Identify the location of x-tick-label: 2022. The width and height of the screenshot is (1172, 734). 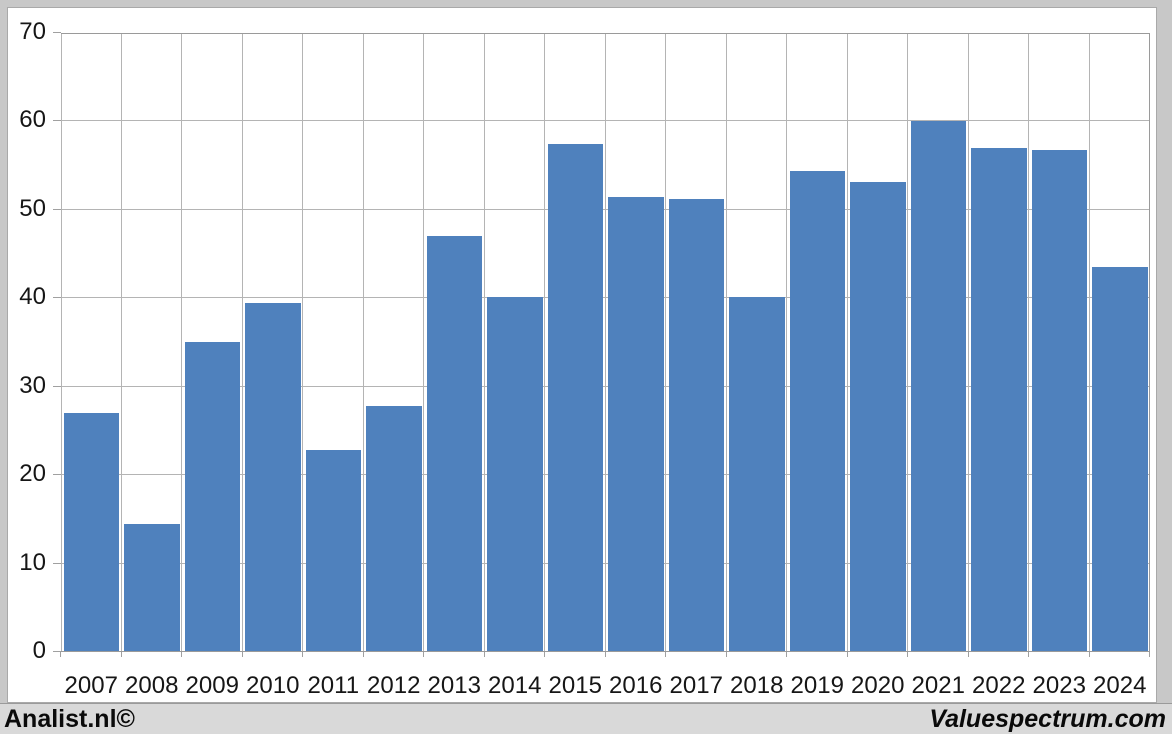
(999, 685).